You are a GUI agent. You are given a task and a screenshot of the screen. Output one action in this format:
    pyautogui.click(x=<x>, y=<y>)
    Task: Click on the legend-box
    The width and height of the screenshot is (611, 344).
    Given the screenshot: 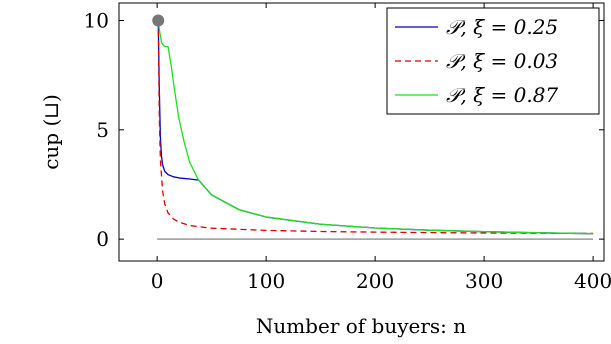 What is the action you would take?
    pyautogui.click(x=493, y=61)
    